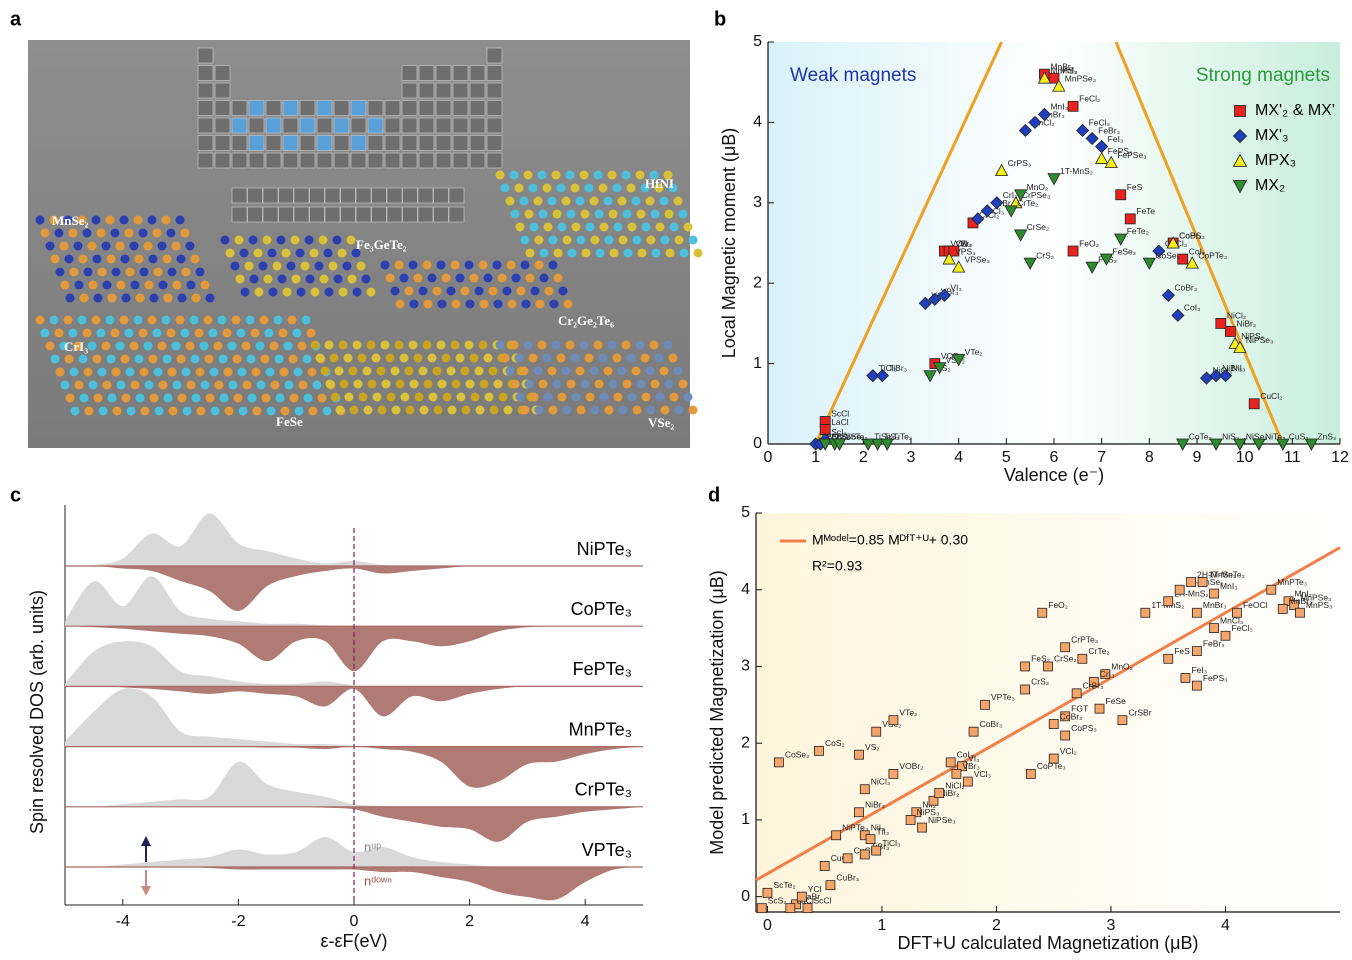 The image size is (1352, 960). I want to click on point-label: FeSe, so click(1116, 701).